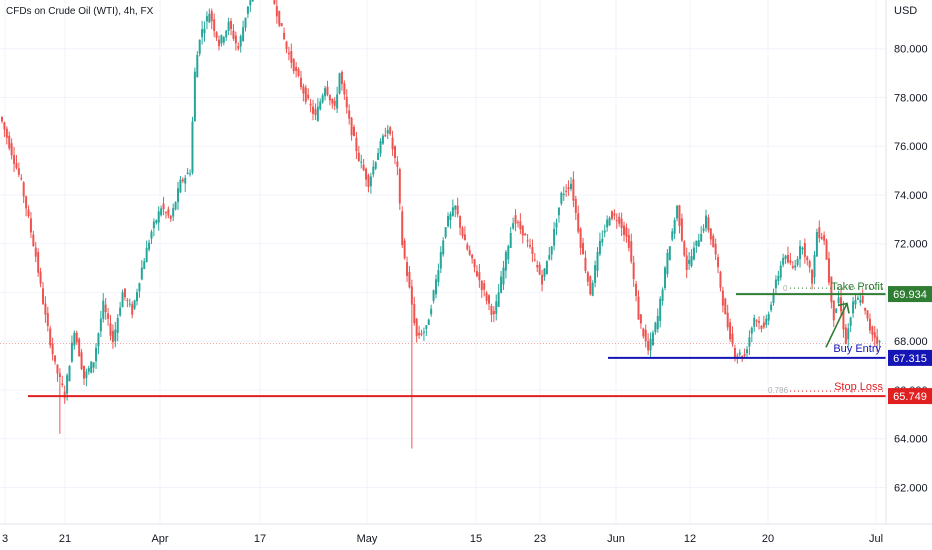 This screenshot has height=550, width=932. What do you see at coordinates (466, 536) in the screenshot?
I see `time-axis: 3 21 Apr 17 May 15 23 Jun 12 20 Jul` at bounding box center [466, 536].